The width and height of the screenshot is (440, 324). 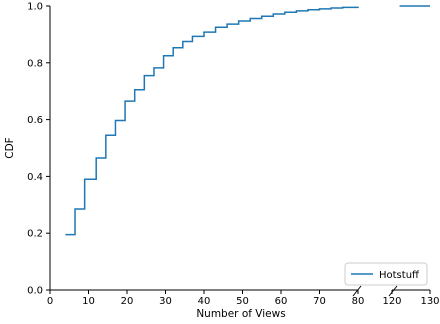 What do you see at coordinates (240, 314) in the screenshot?
I see `x-axis-label: Number of Views` at bounding box center [240, 314].